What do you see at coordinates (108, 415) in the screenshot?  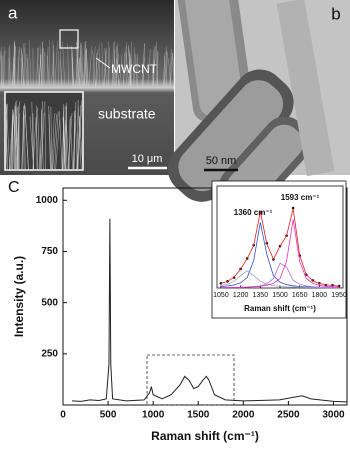 I see `x-tick-label: 500` at bounding box center [108, 415].